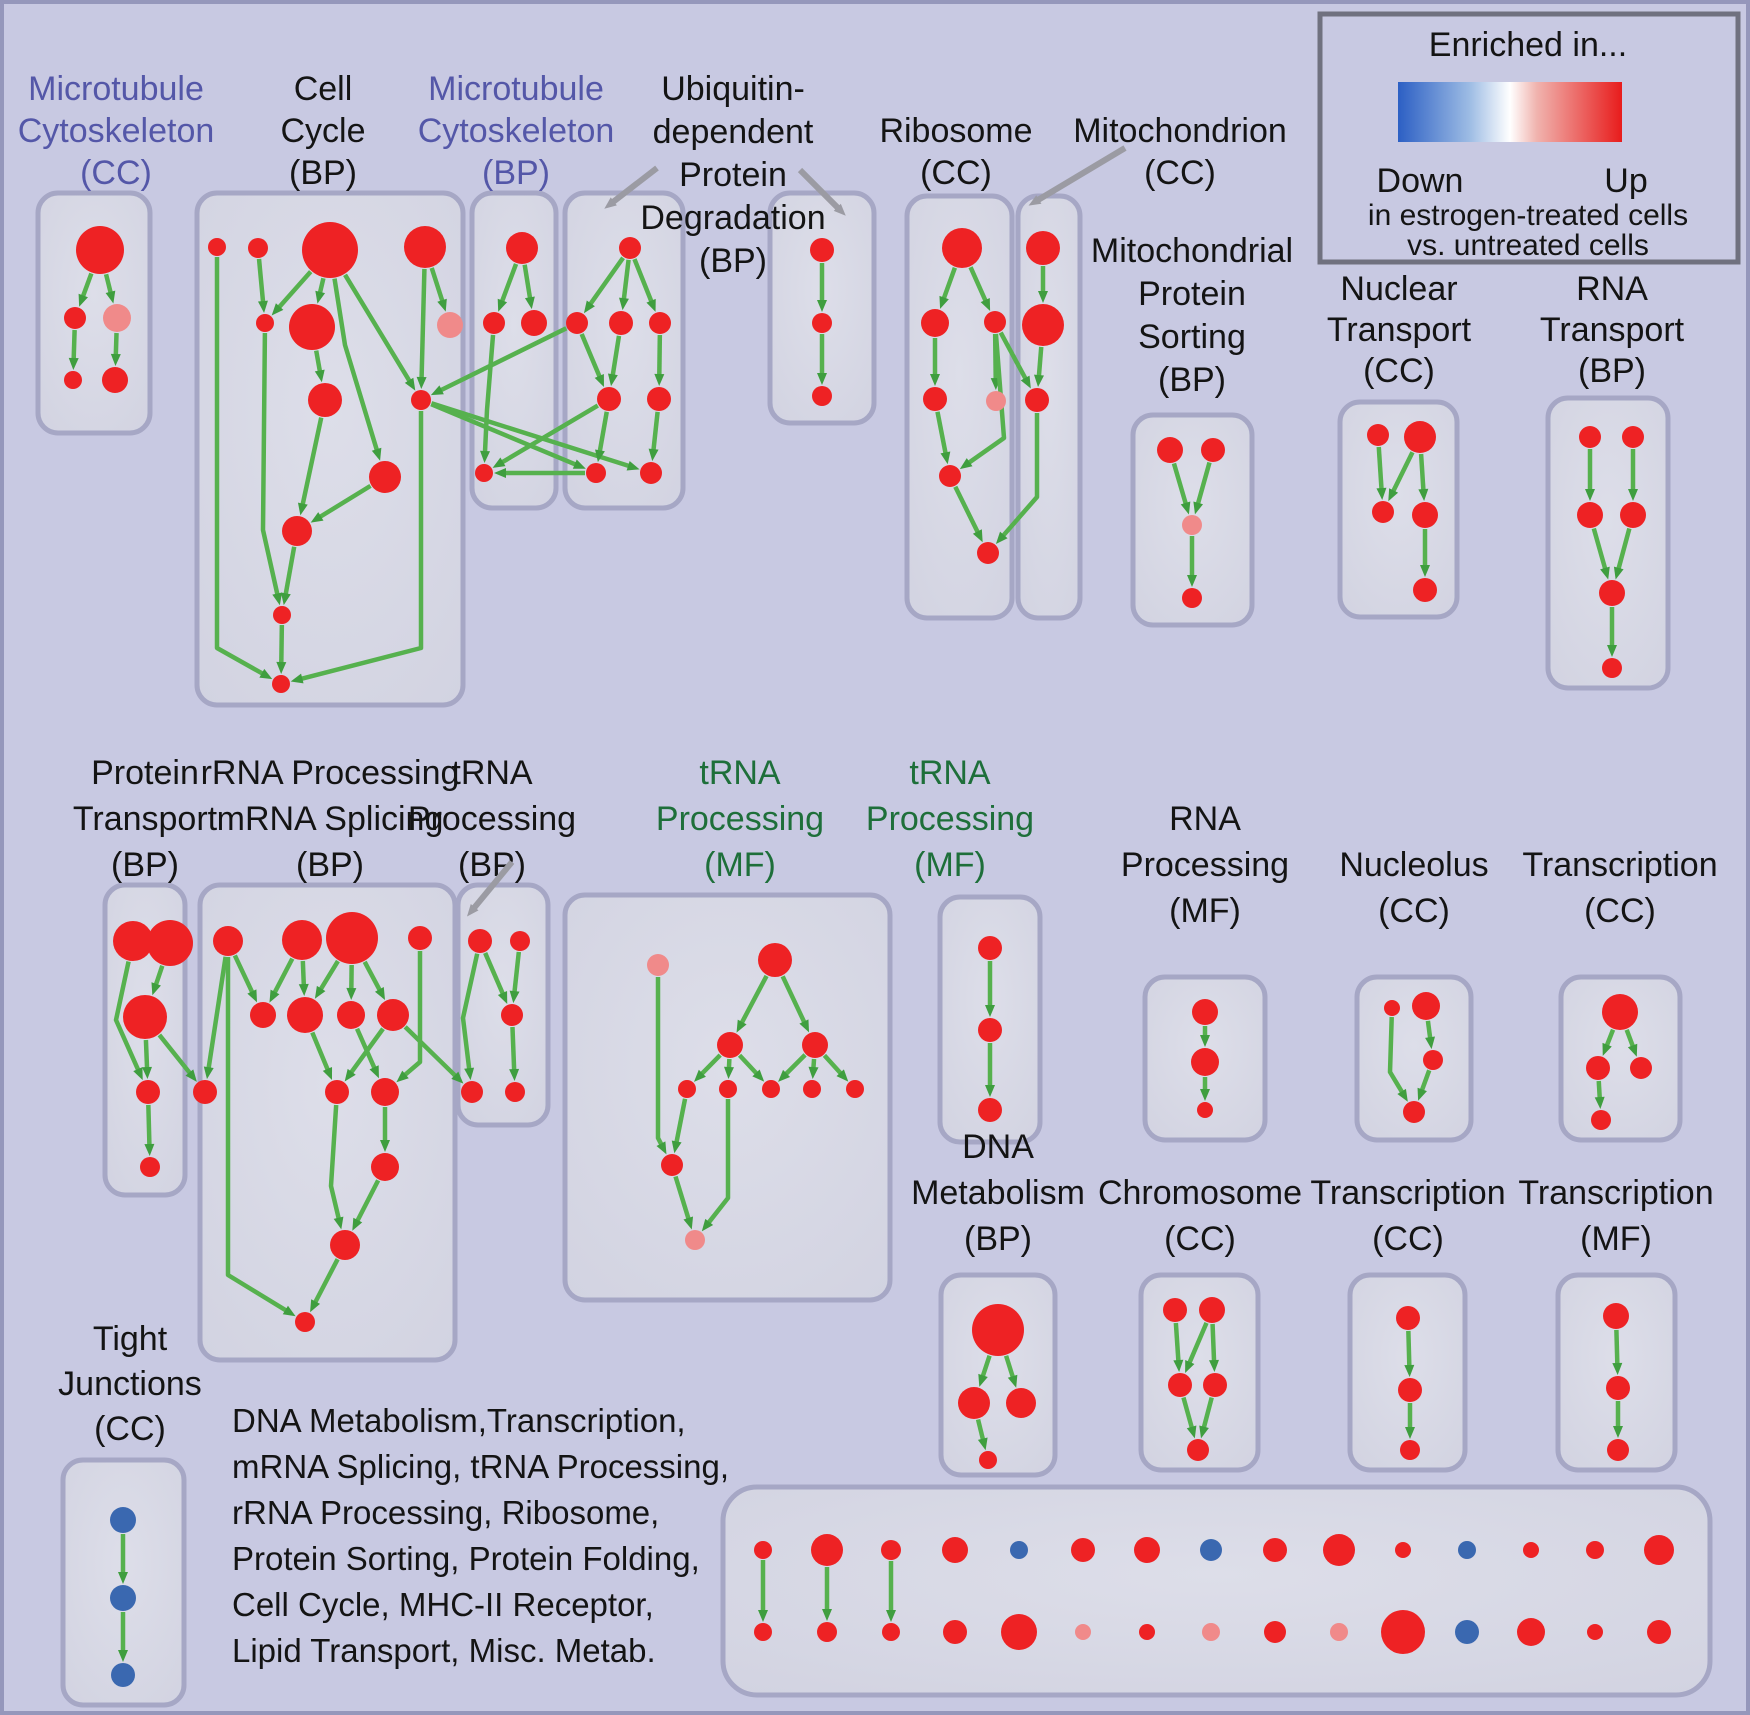  I want to click on cluster-label-nu-line1: Nucleolus, so click(1413, 865).